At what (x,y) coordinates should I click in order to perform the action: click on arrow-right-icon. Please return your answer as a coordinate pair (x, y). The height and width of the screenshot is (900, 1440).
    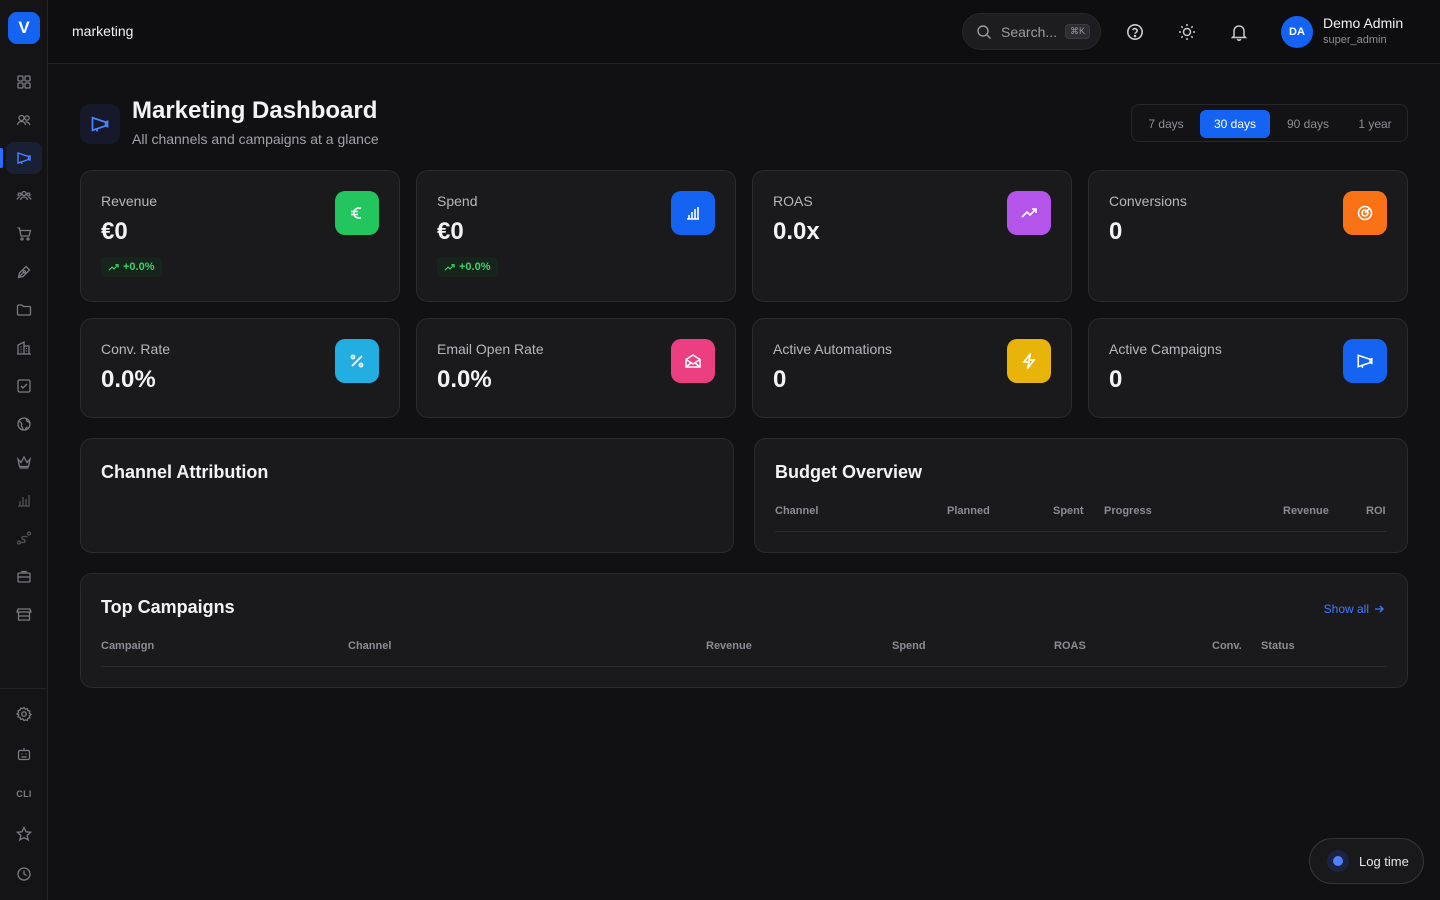
    Looking at the image, I should click on (1379, 609).